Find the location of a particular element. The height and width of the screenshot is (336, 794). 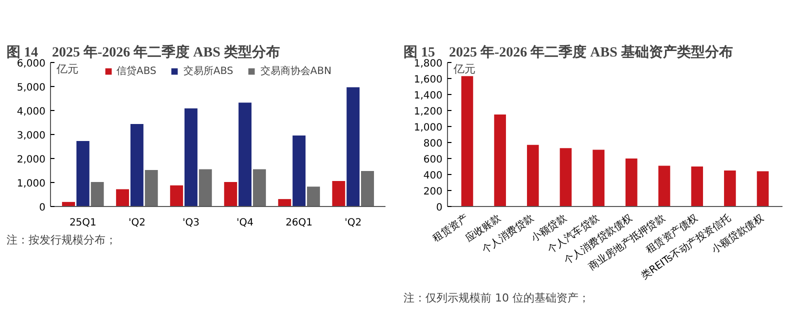

x-tick-label: 26Q1 is located at coordinates (299, 223).